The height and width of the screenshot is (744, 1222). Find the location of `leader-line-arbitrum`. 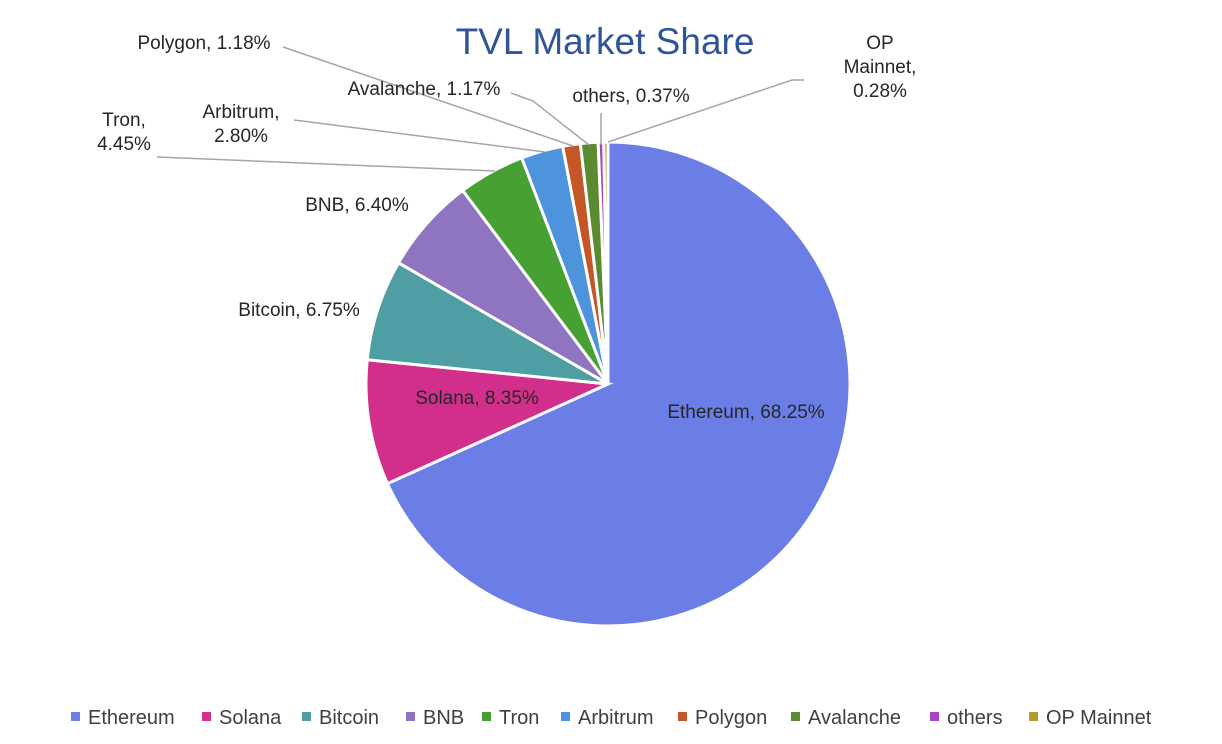

leader-line-arbitrum is located at coordinates (419, 136).